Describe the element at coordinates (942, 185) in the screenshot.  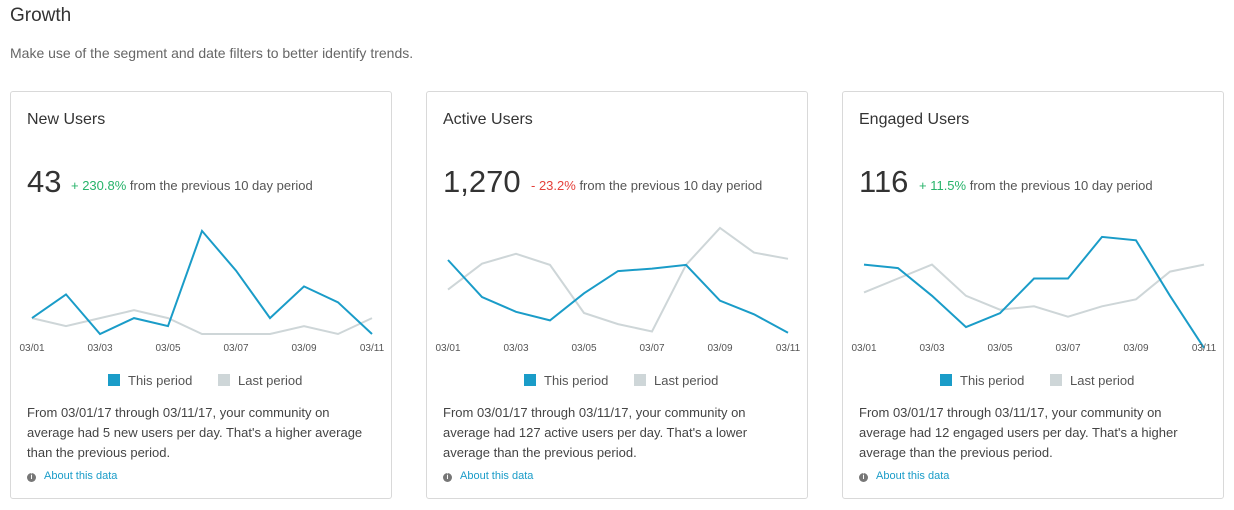
I see `change-percent: + 11.5%` at that location.